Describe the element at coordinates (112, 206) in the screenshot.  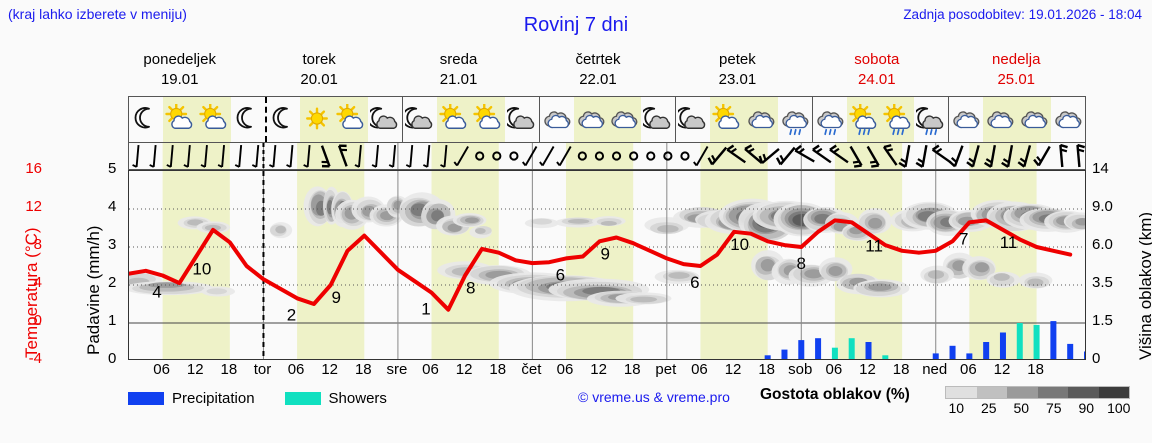
I see `precipitation-tick: 4` at that location.